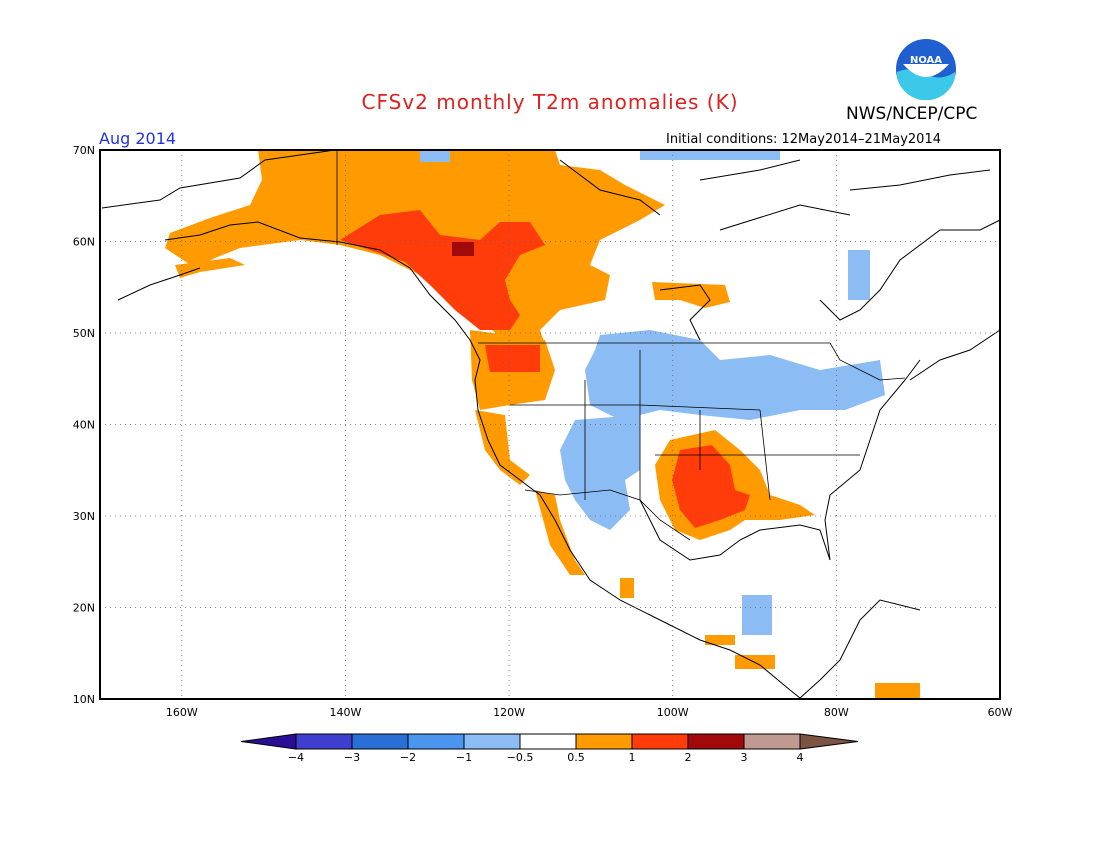 The width and height of the screenshot is (1100, 850). I want to click on anomaly-quebec-cool, so click(859, 275).